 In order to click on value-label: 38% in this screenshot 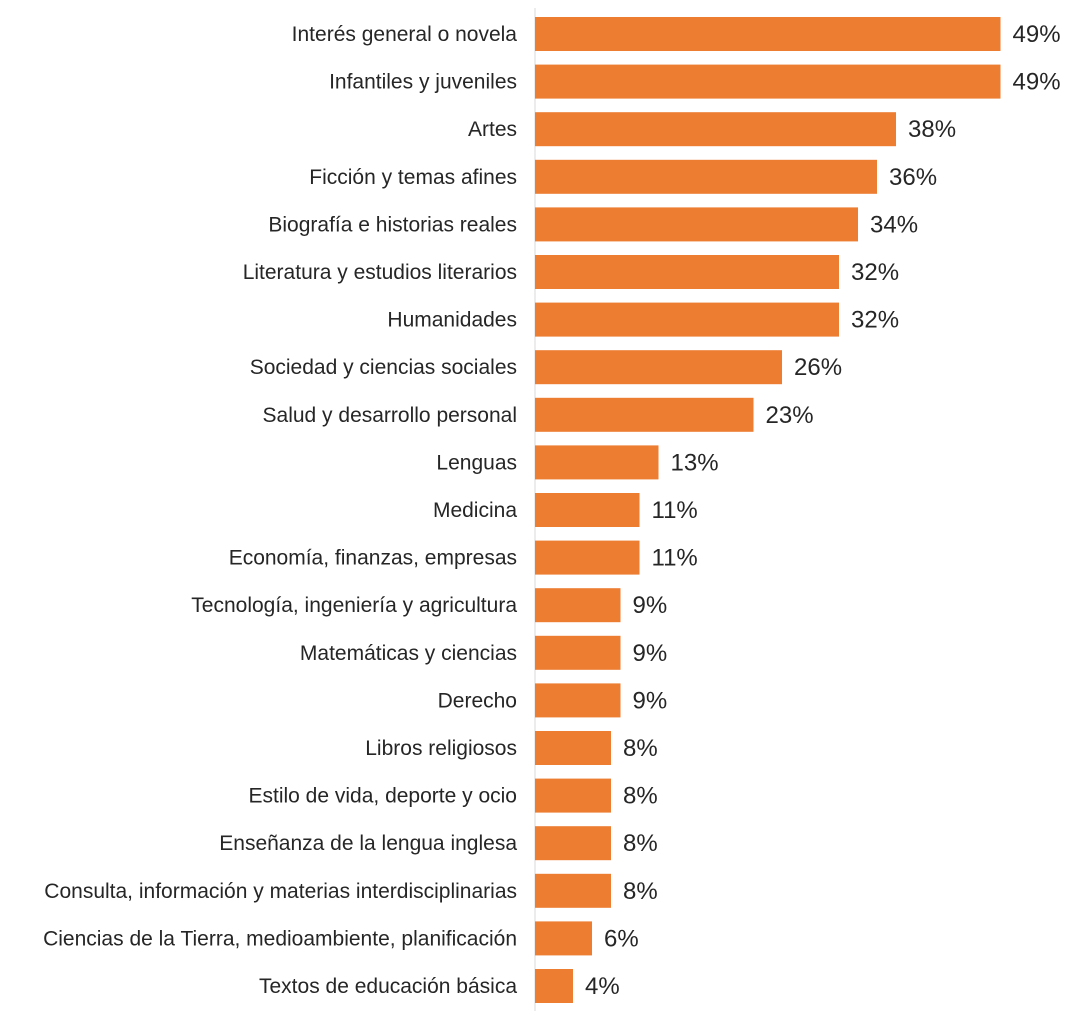, I will do `click(932, 129)`.